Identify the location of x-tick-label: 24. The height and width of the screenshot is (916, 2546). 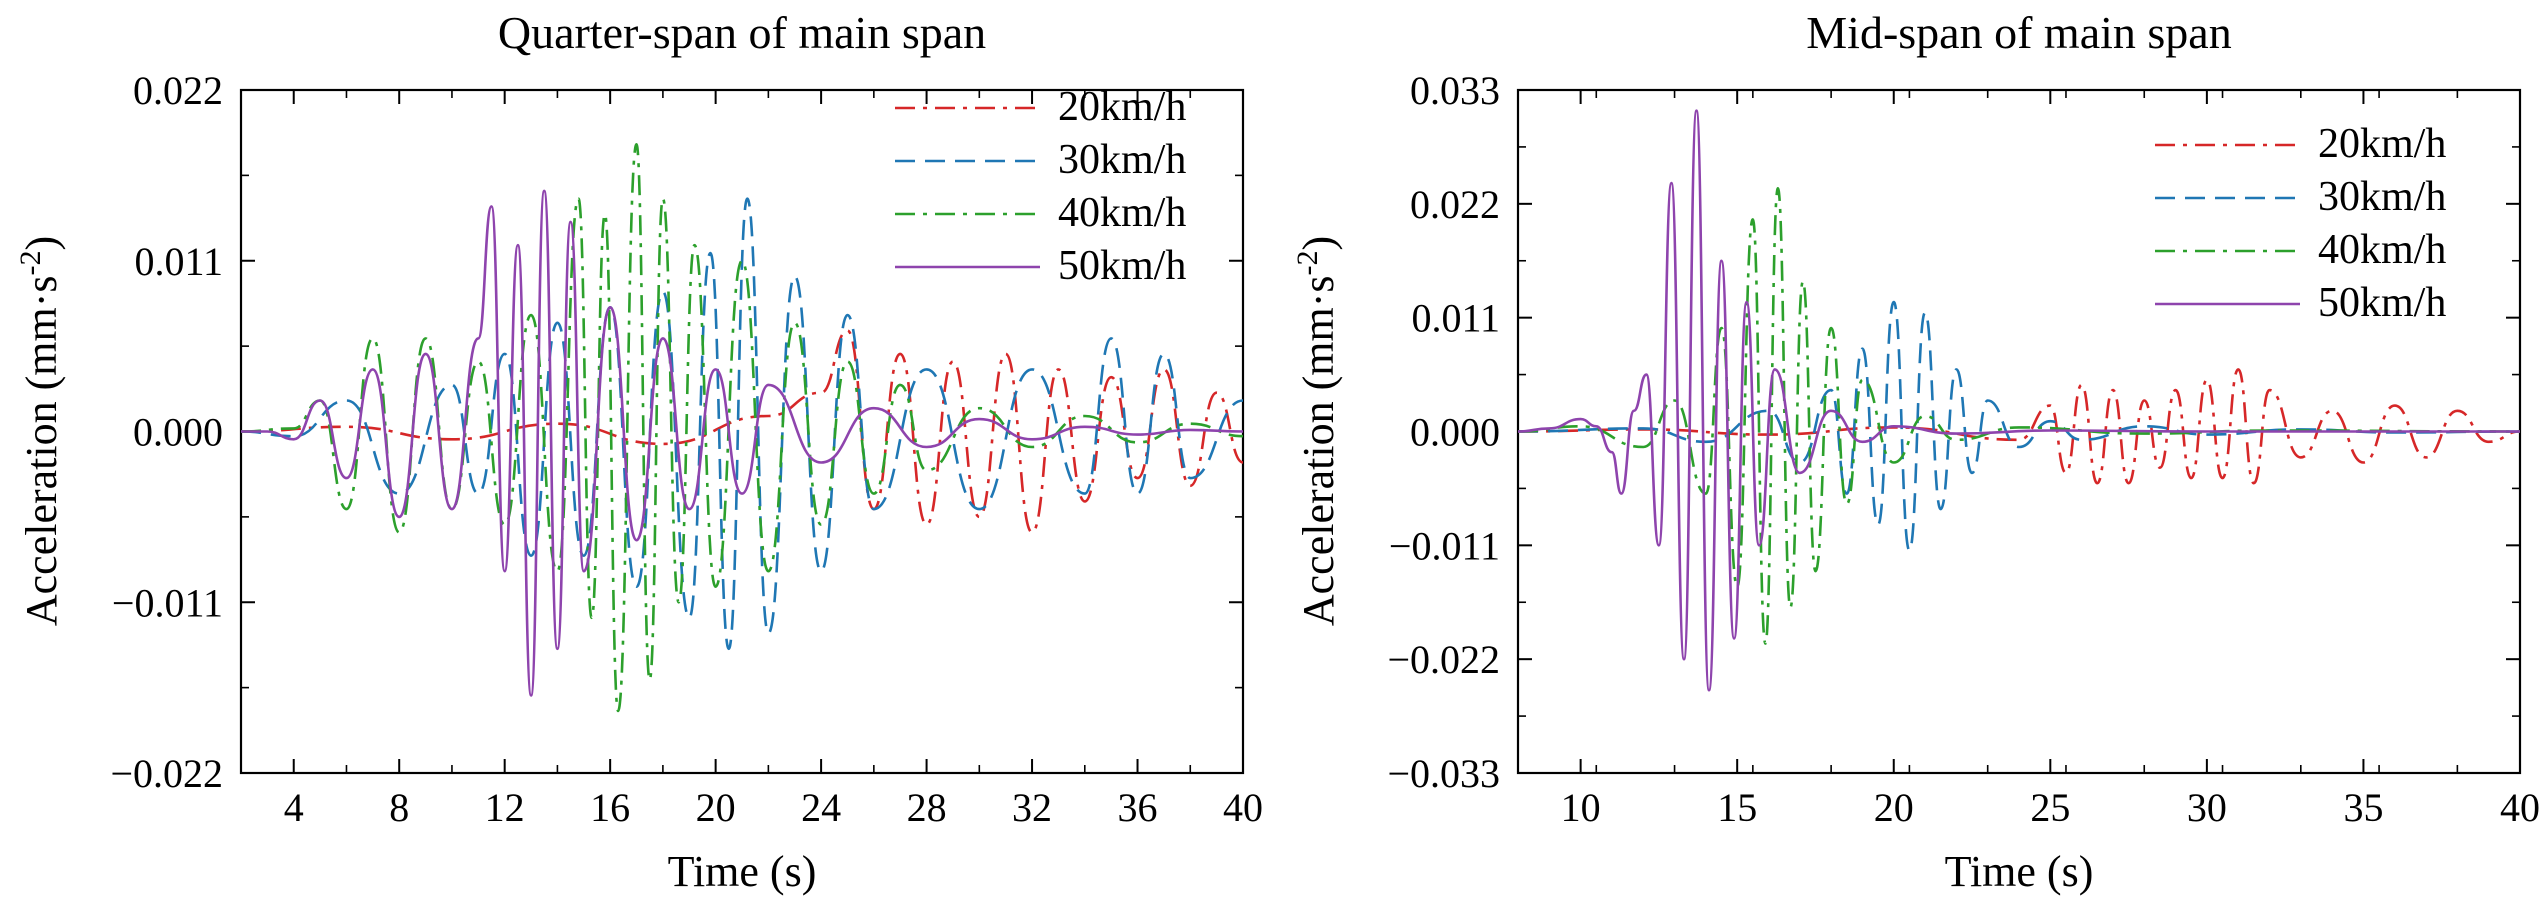
(821, 807).